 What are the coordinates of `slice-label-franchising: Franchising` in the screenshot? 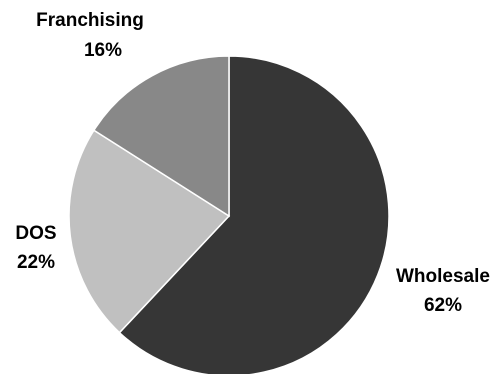 It's located at (90, 20).